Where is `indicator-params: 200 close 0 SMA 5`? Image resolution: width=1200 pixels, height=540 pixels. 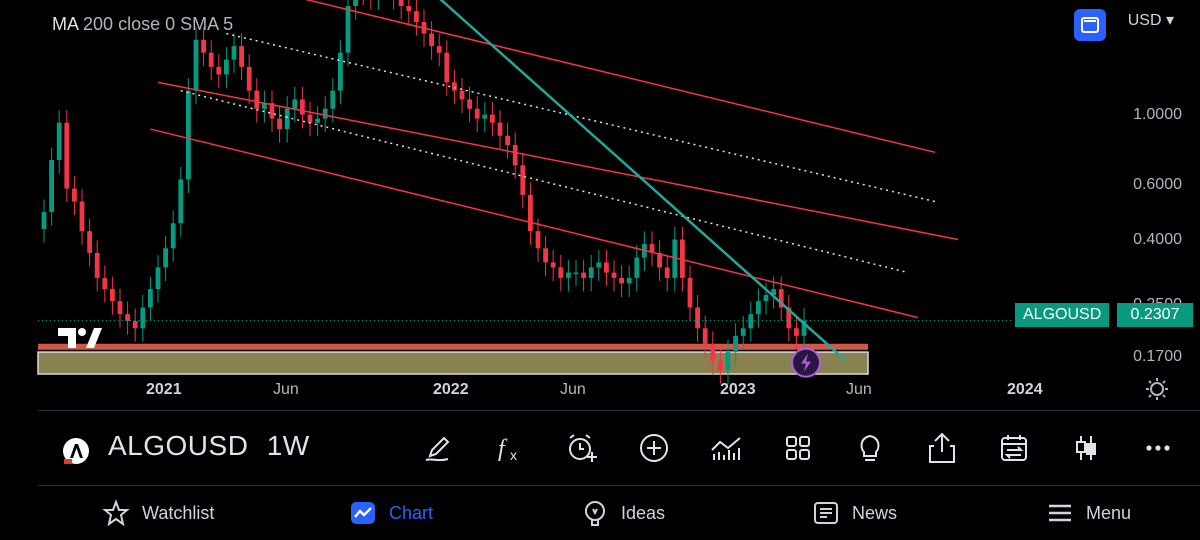
indicator-params: 200 close 0 SMA 5 is located at coordinates (158, 24).